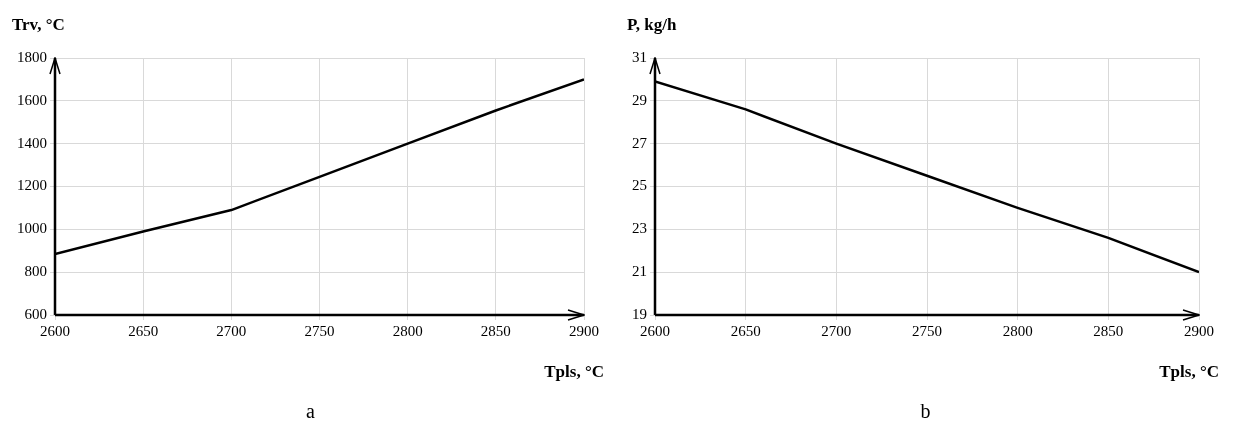  I want to click on y-tick-label: 1200, so click(32, 185).